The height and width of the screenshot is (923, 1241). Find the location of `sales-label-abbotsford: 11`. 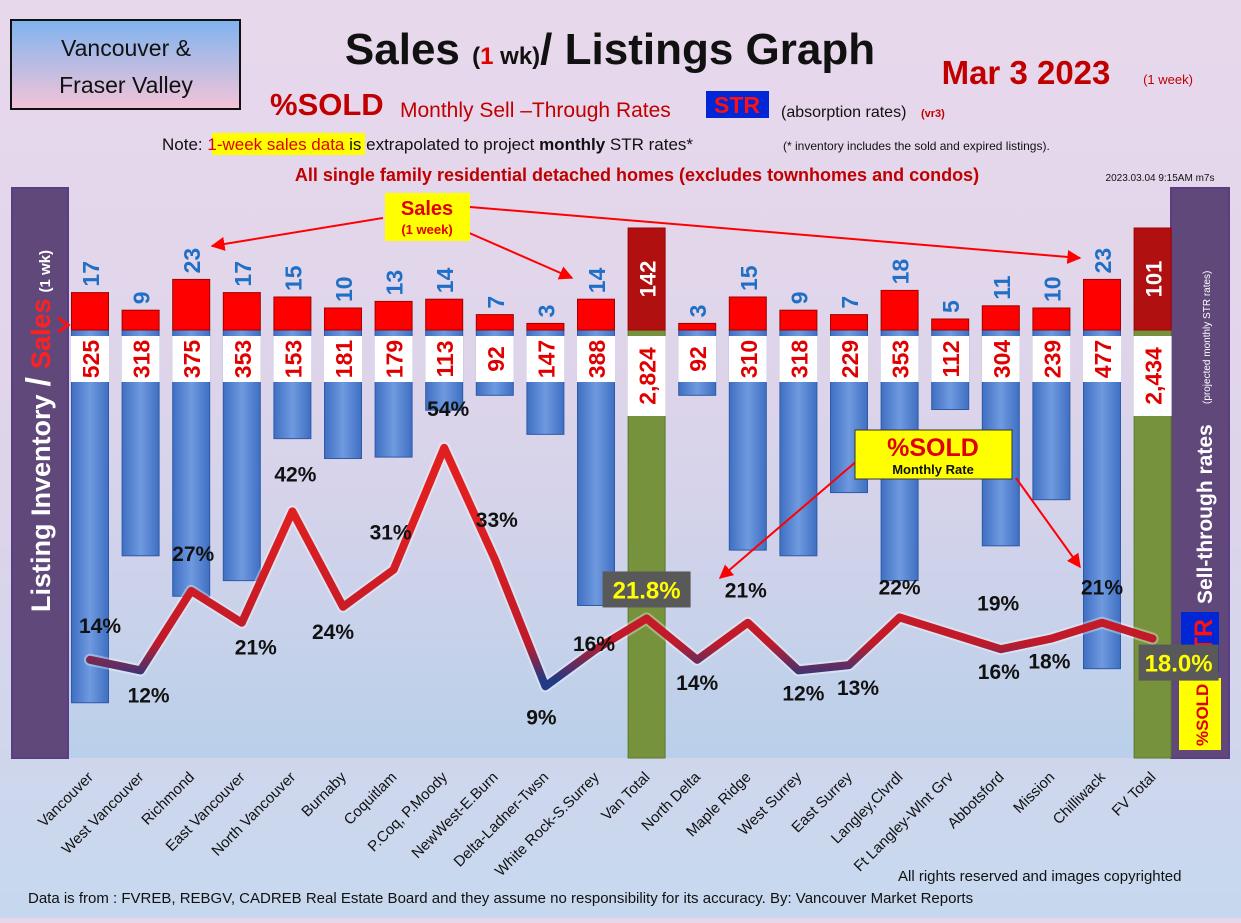

sales-label-abbotsford: 11 is located at coordinates (1002, 287).